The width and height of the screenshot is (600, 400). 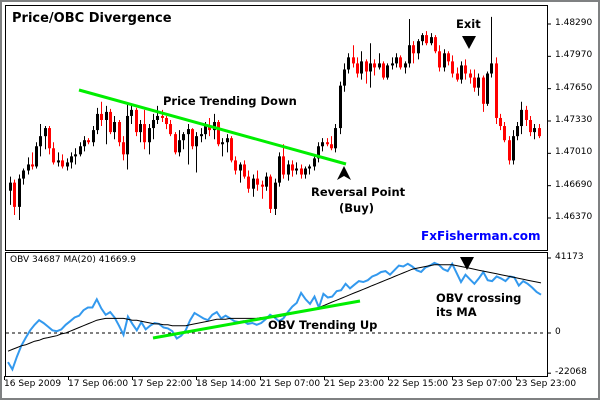 What do you see at coordinates (574, 23) in the screenshot?
I see `price-tick-label: 1.48290` at bounding box center [574, 23].